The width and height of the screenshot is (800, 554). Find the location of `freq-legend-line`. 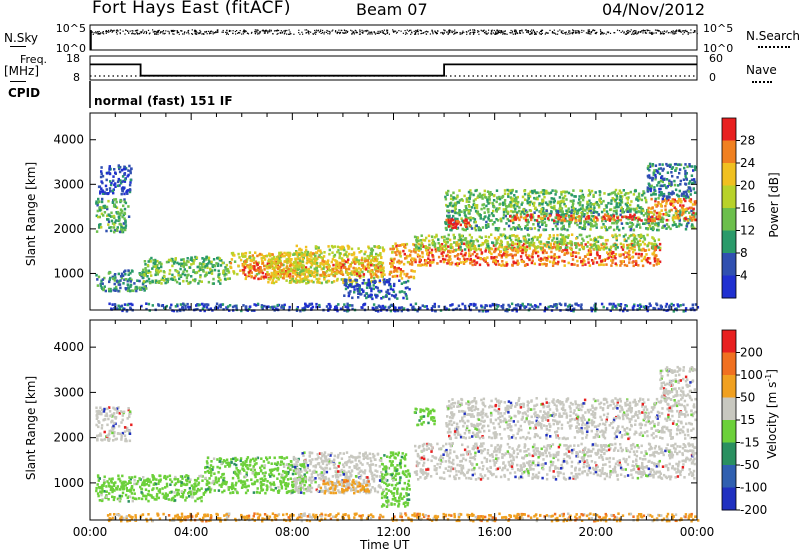

freq-legend-line is located at coordinates (18, 81).